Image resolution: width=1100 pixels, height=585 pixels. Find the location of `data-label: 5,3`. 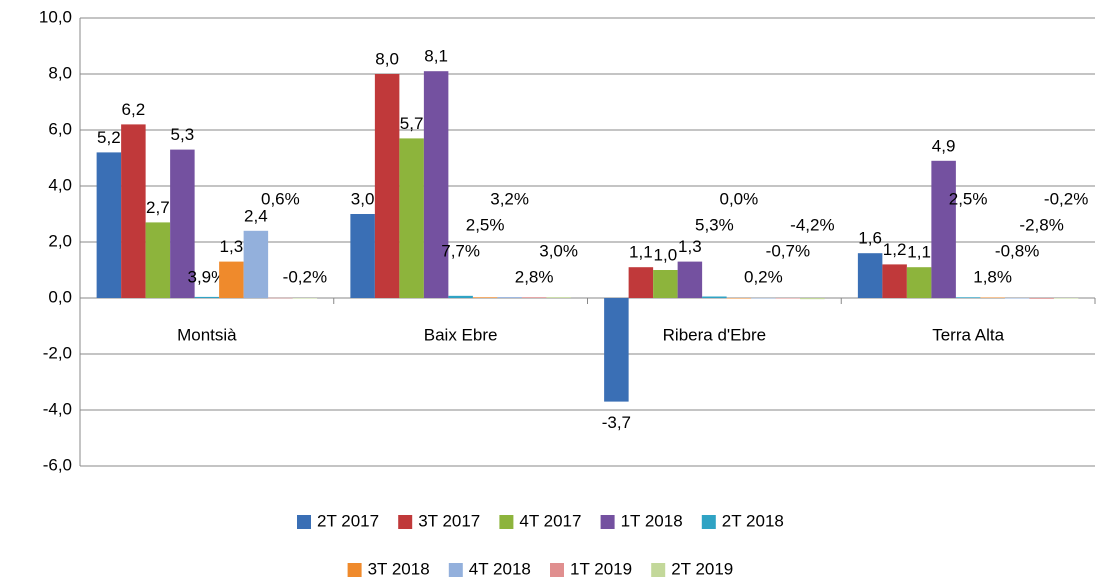

data-label: 5,3 is located at coordinates (183, 134).